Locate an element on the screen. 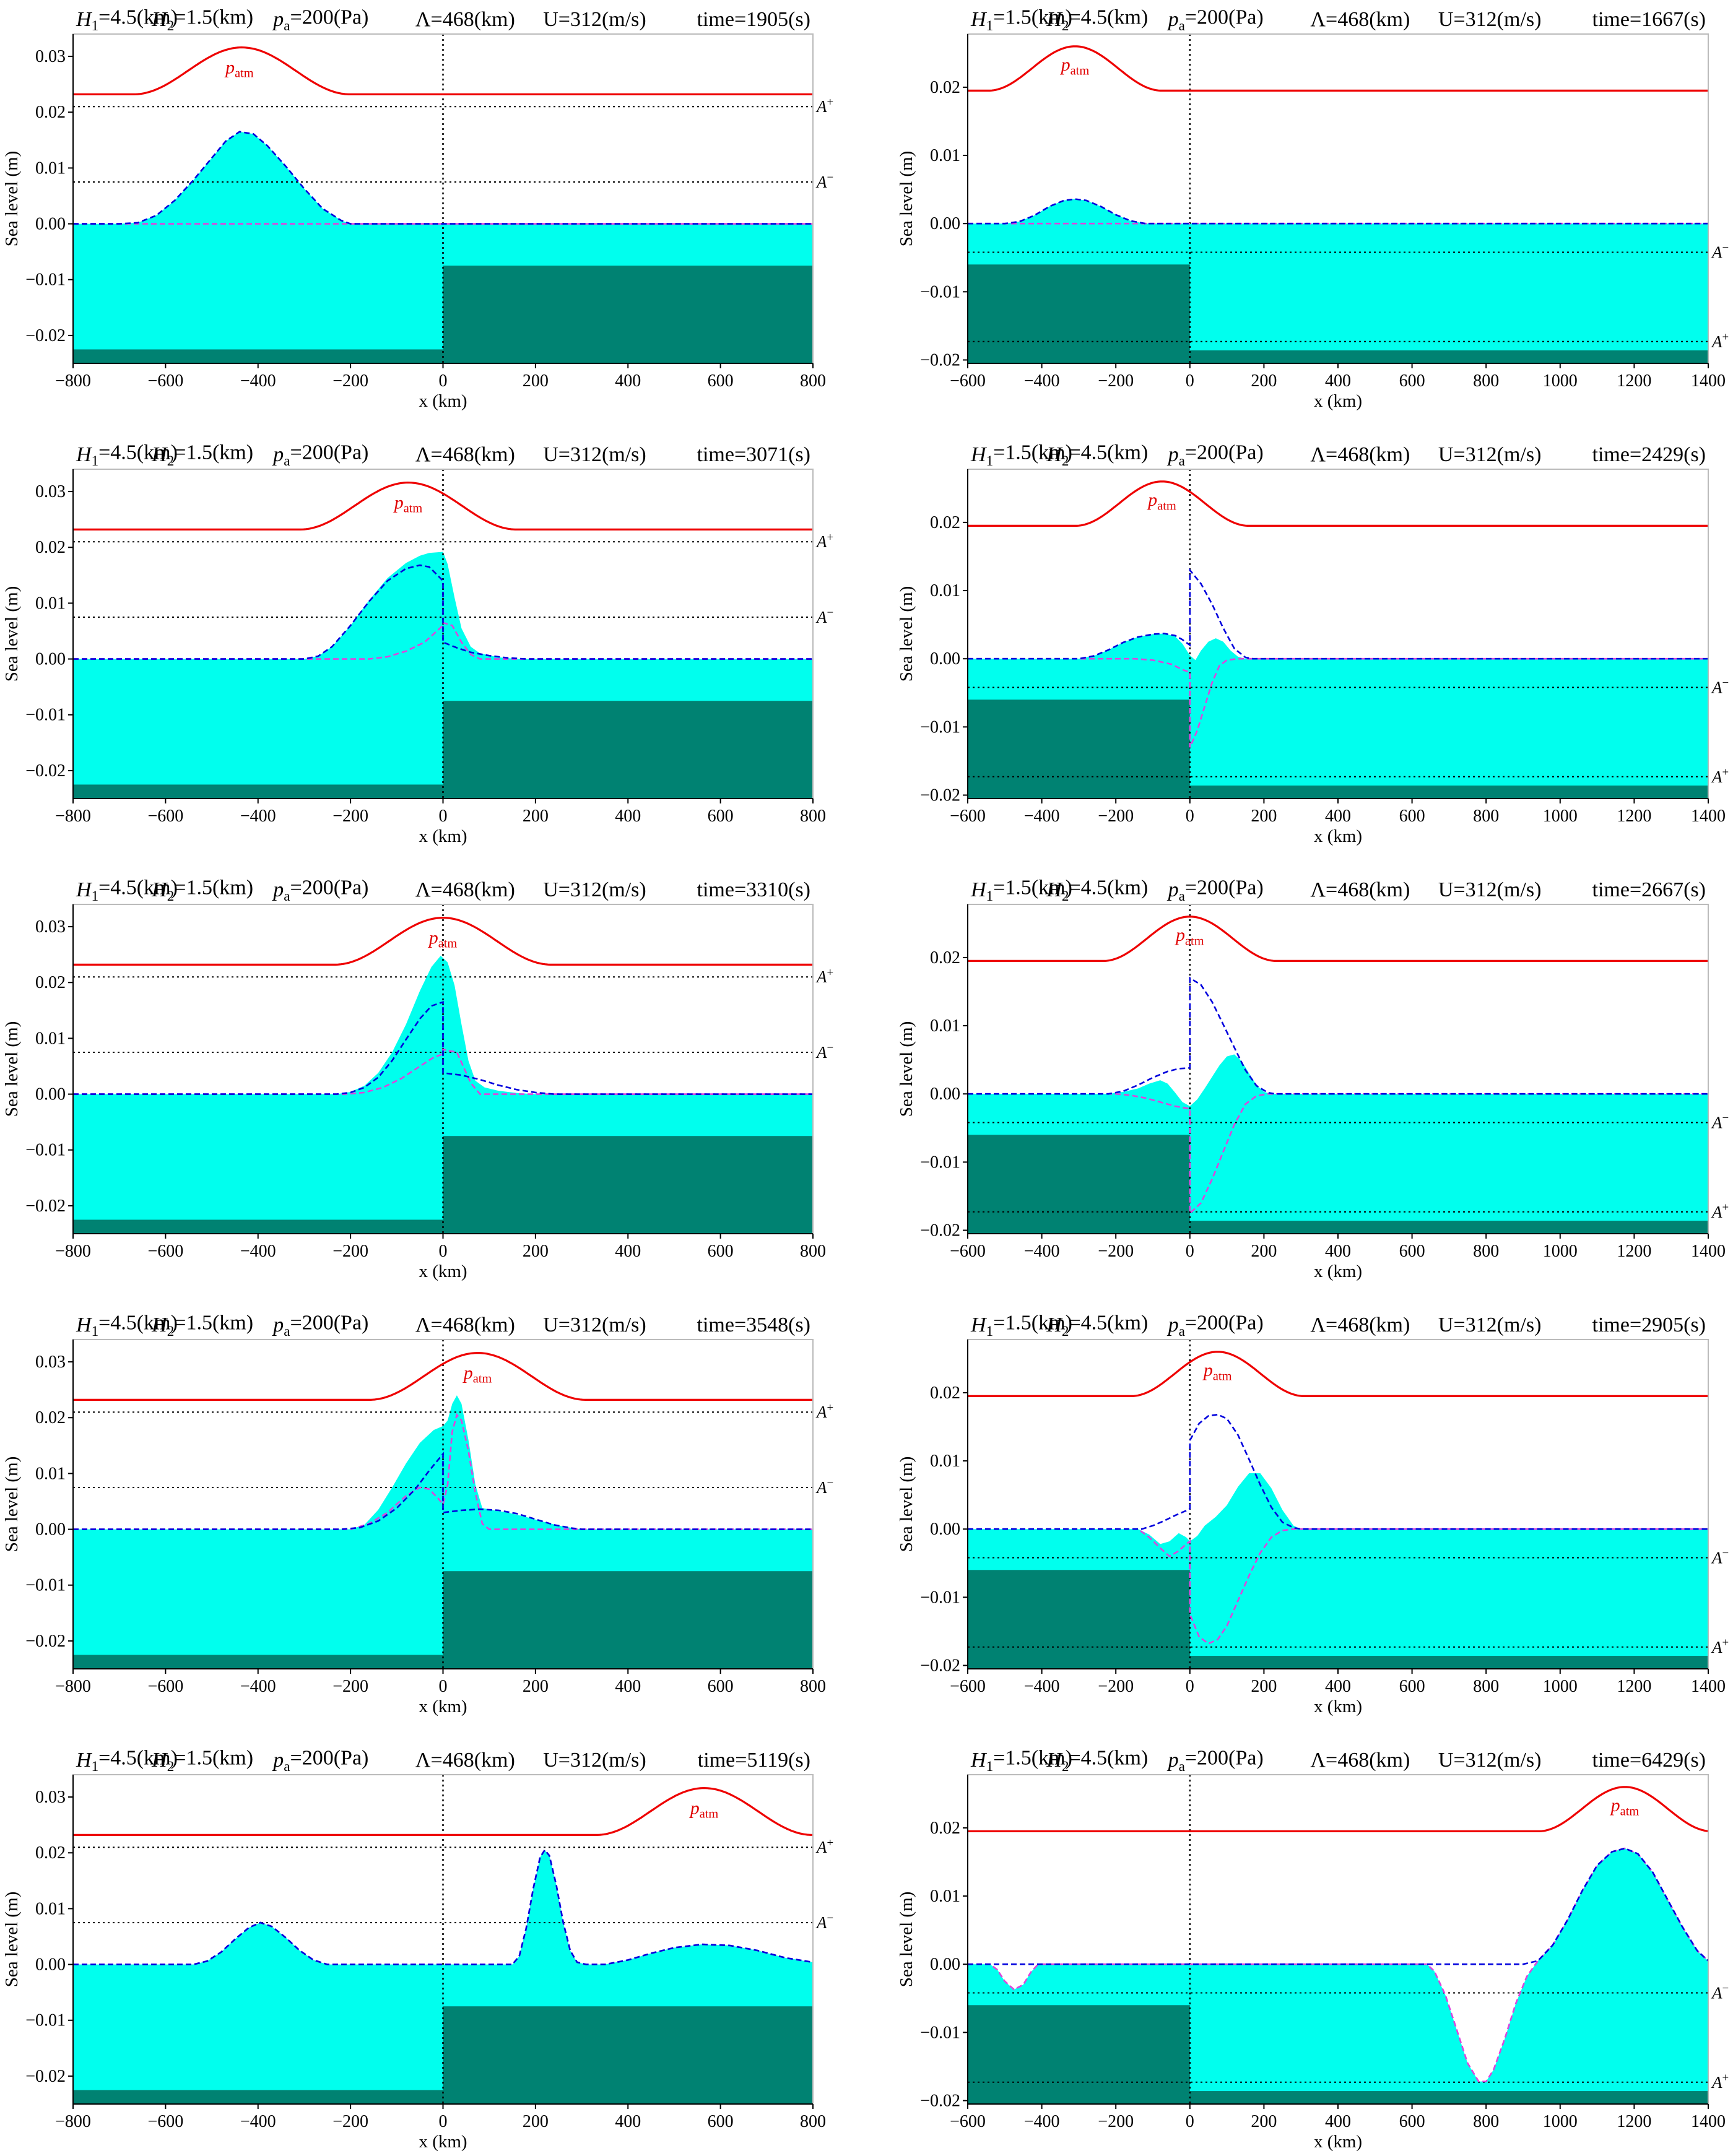 The width and height of the screenshot is (1733, 2156). pressure-label-base: p is located at coordinates (433, 937).